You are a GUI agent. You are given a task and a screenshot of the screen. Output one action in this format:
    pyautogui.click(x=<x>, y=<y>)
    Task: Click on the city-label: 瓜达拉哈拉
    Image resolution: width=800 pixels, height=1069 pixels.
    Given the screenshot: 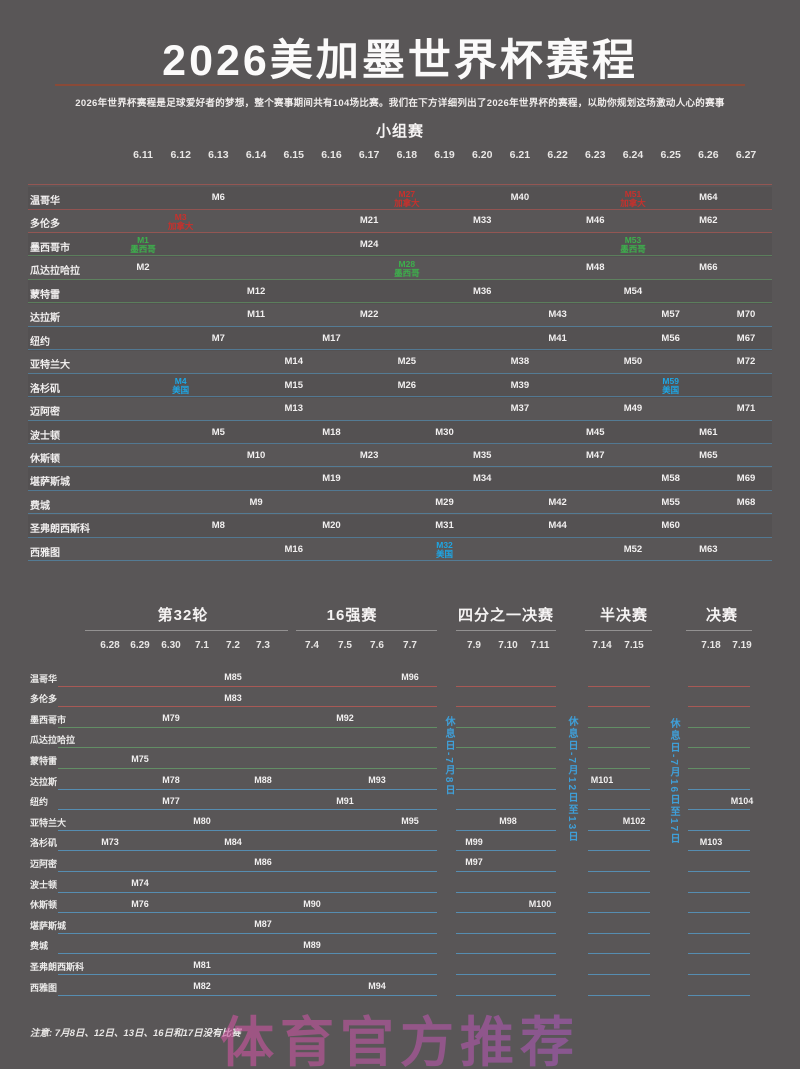 What is the action you would take?
    pyautogui.click(x=53, y=740)
    